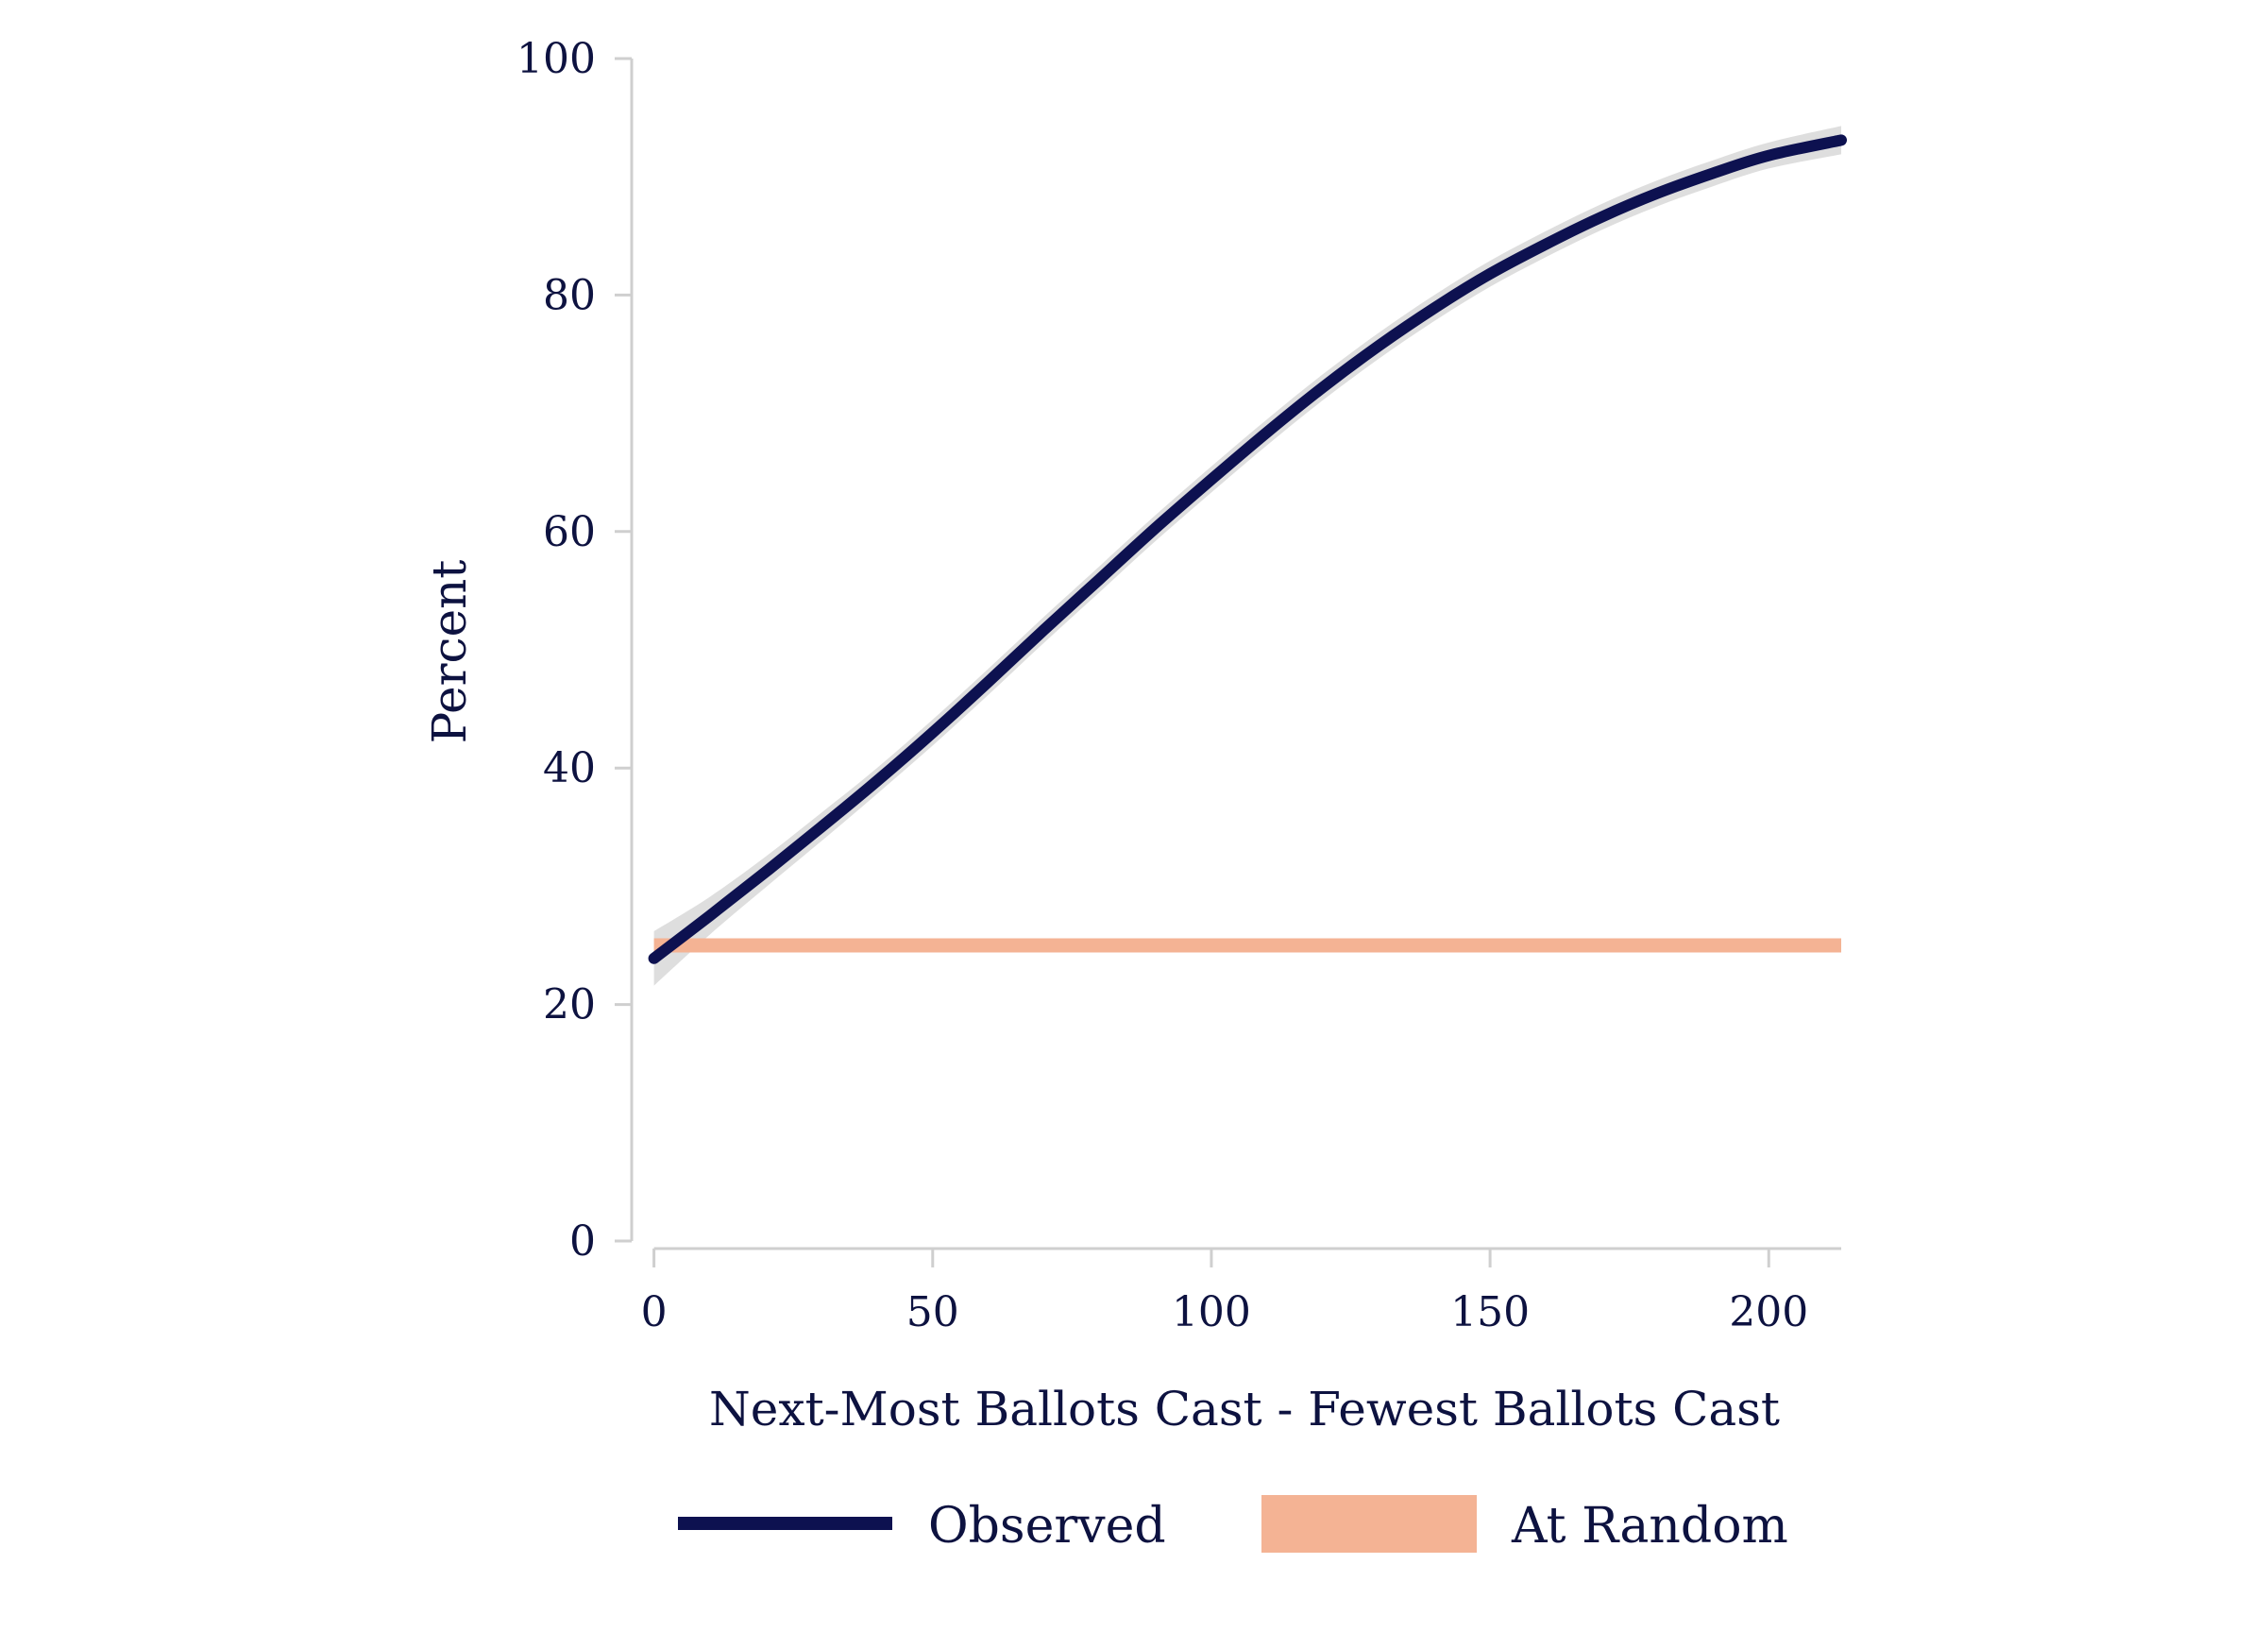 The width and height of the screenshot is (2268, 1649). I want to click on y-tick-label: 20, so click(569, 1005).